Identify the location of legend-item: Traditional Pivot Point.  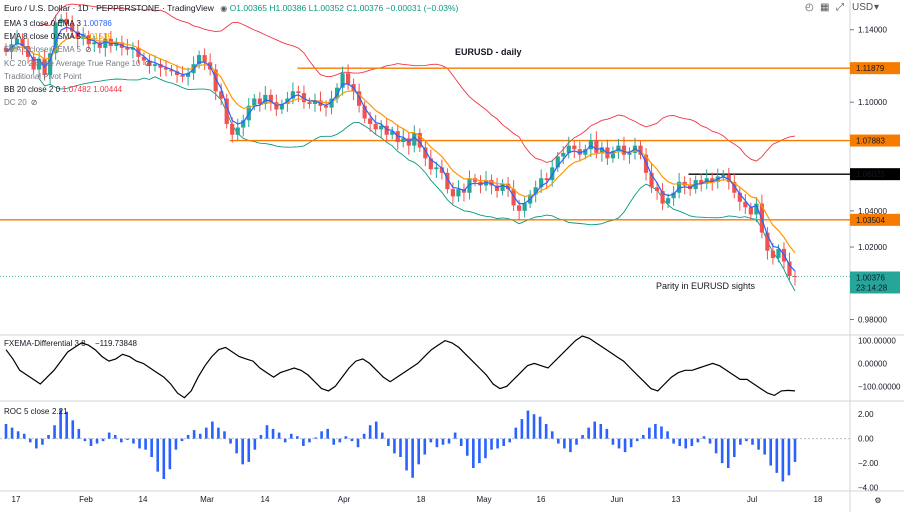
(43, 76).